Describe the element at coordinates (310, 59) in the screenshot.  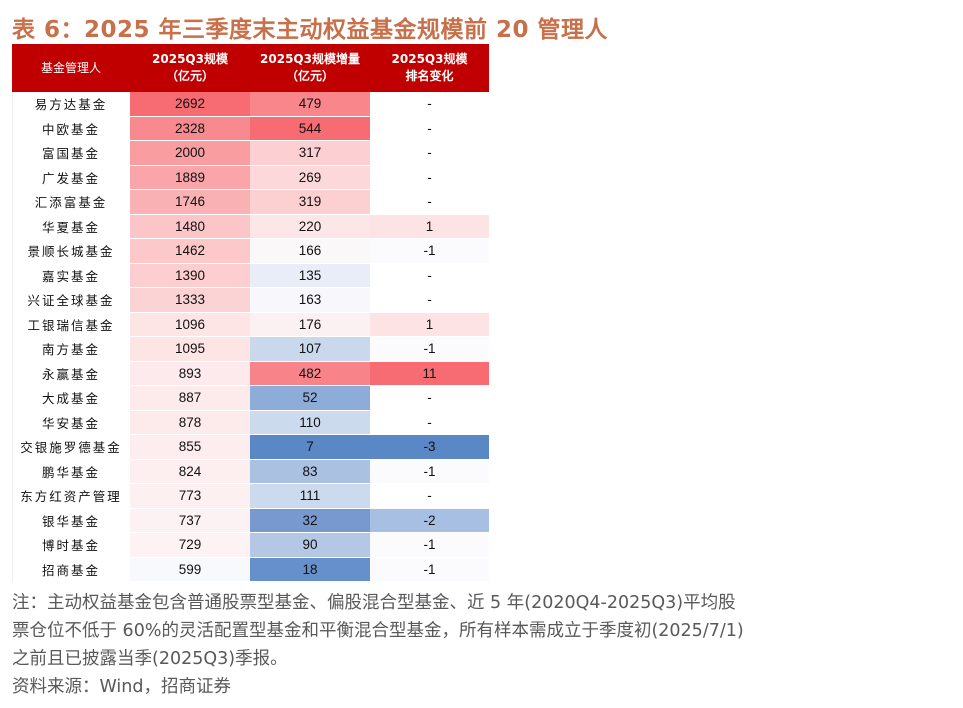
I see `header-text: 2025Q3规模增量` at that location.